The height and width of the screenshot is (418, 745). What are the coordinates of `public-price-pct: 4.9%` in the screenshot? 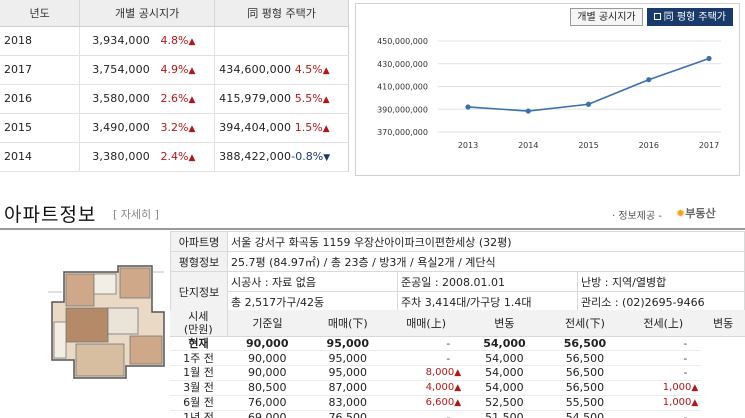 It's located at (174, 69).